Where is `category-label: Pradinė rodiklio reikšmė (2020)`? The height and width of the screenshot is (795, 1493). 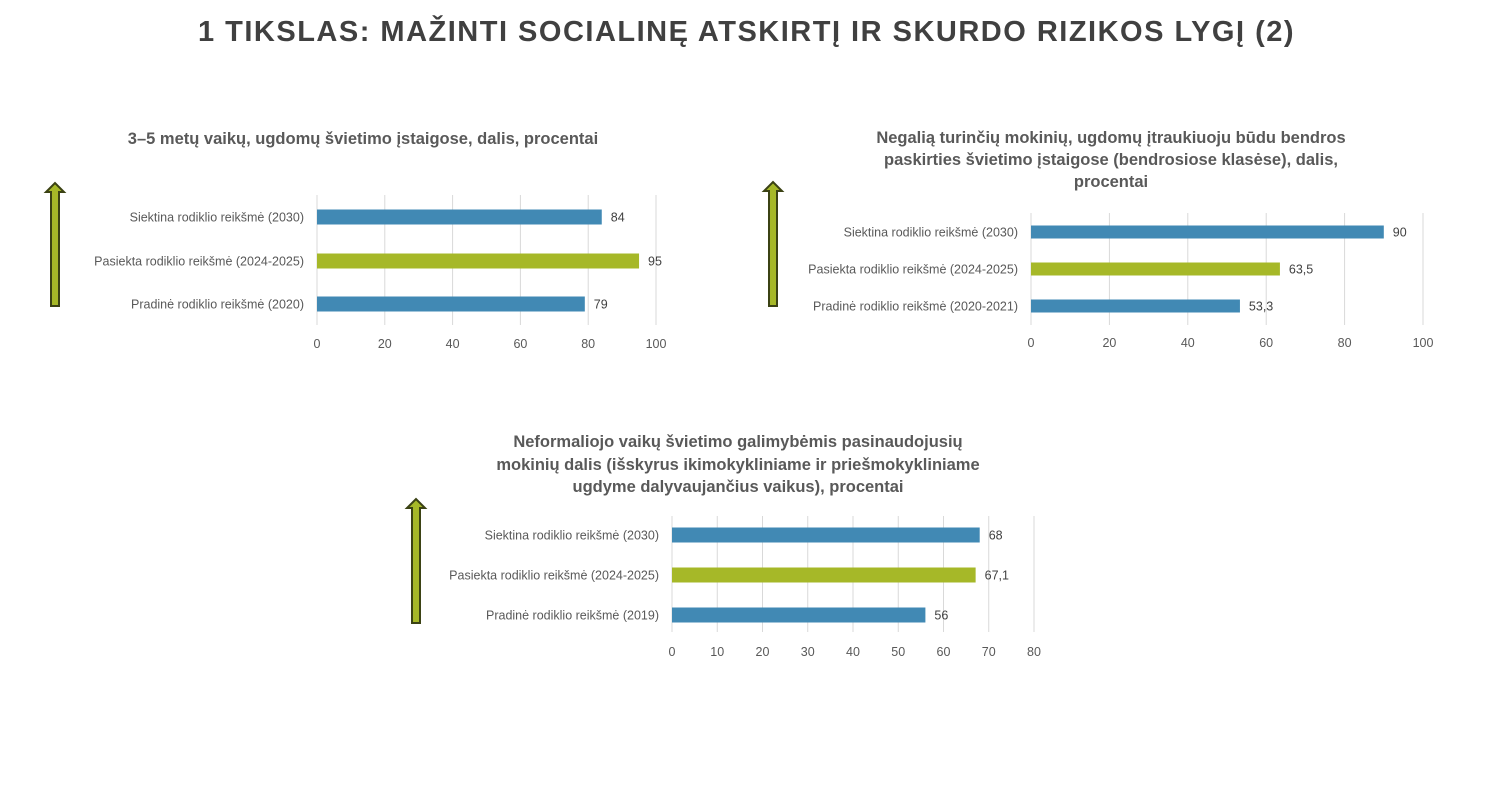 category-label: Pradinė rodiklio reikšmė (2020) is located at coordinates (217, 305).